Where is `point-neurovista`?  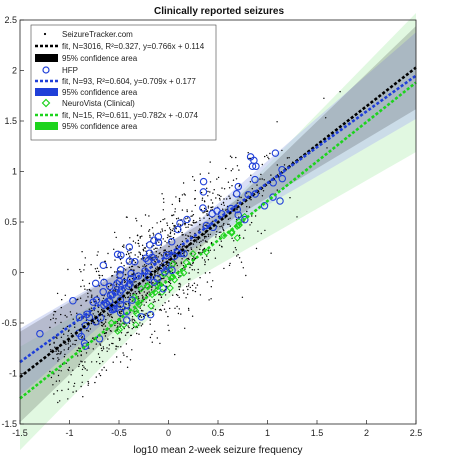
point-neurovista is located at coordinates (174, 280).